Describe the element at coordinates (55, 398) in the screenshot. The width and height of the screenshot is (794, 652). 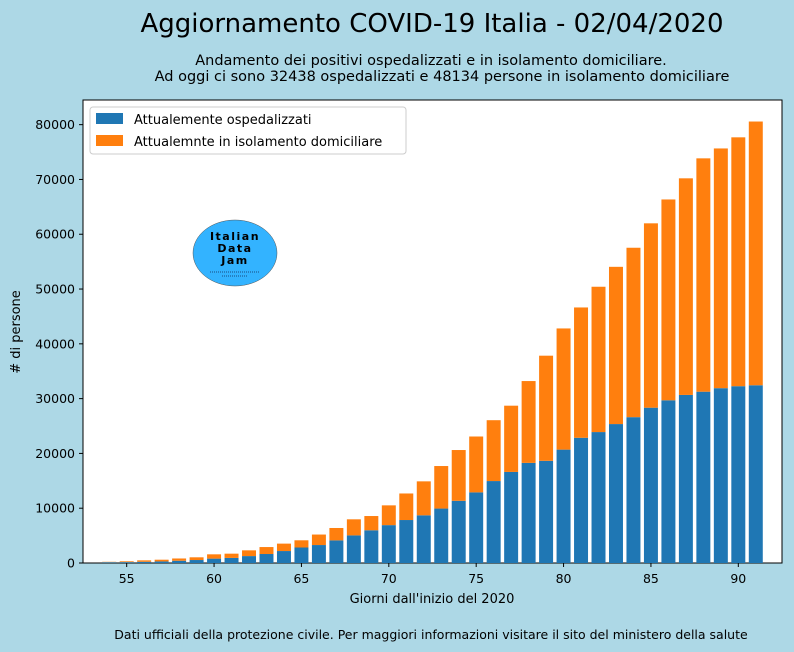
I see `y-tick-label-30000: 30000` at that location.